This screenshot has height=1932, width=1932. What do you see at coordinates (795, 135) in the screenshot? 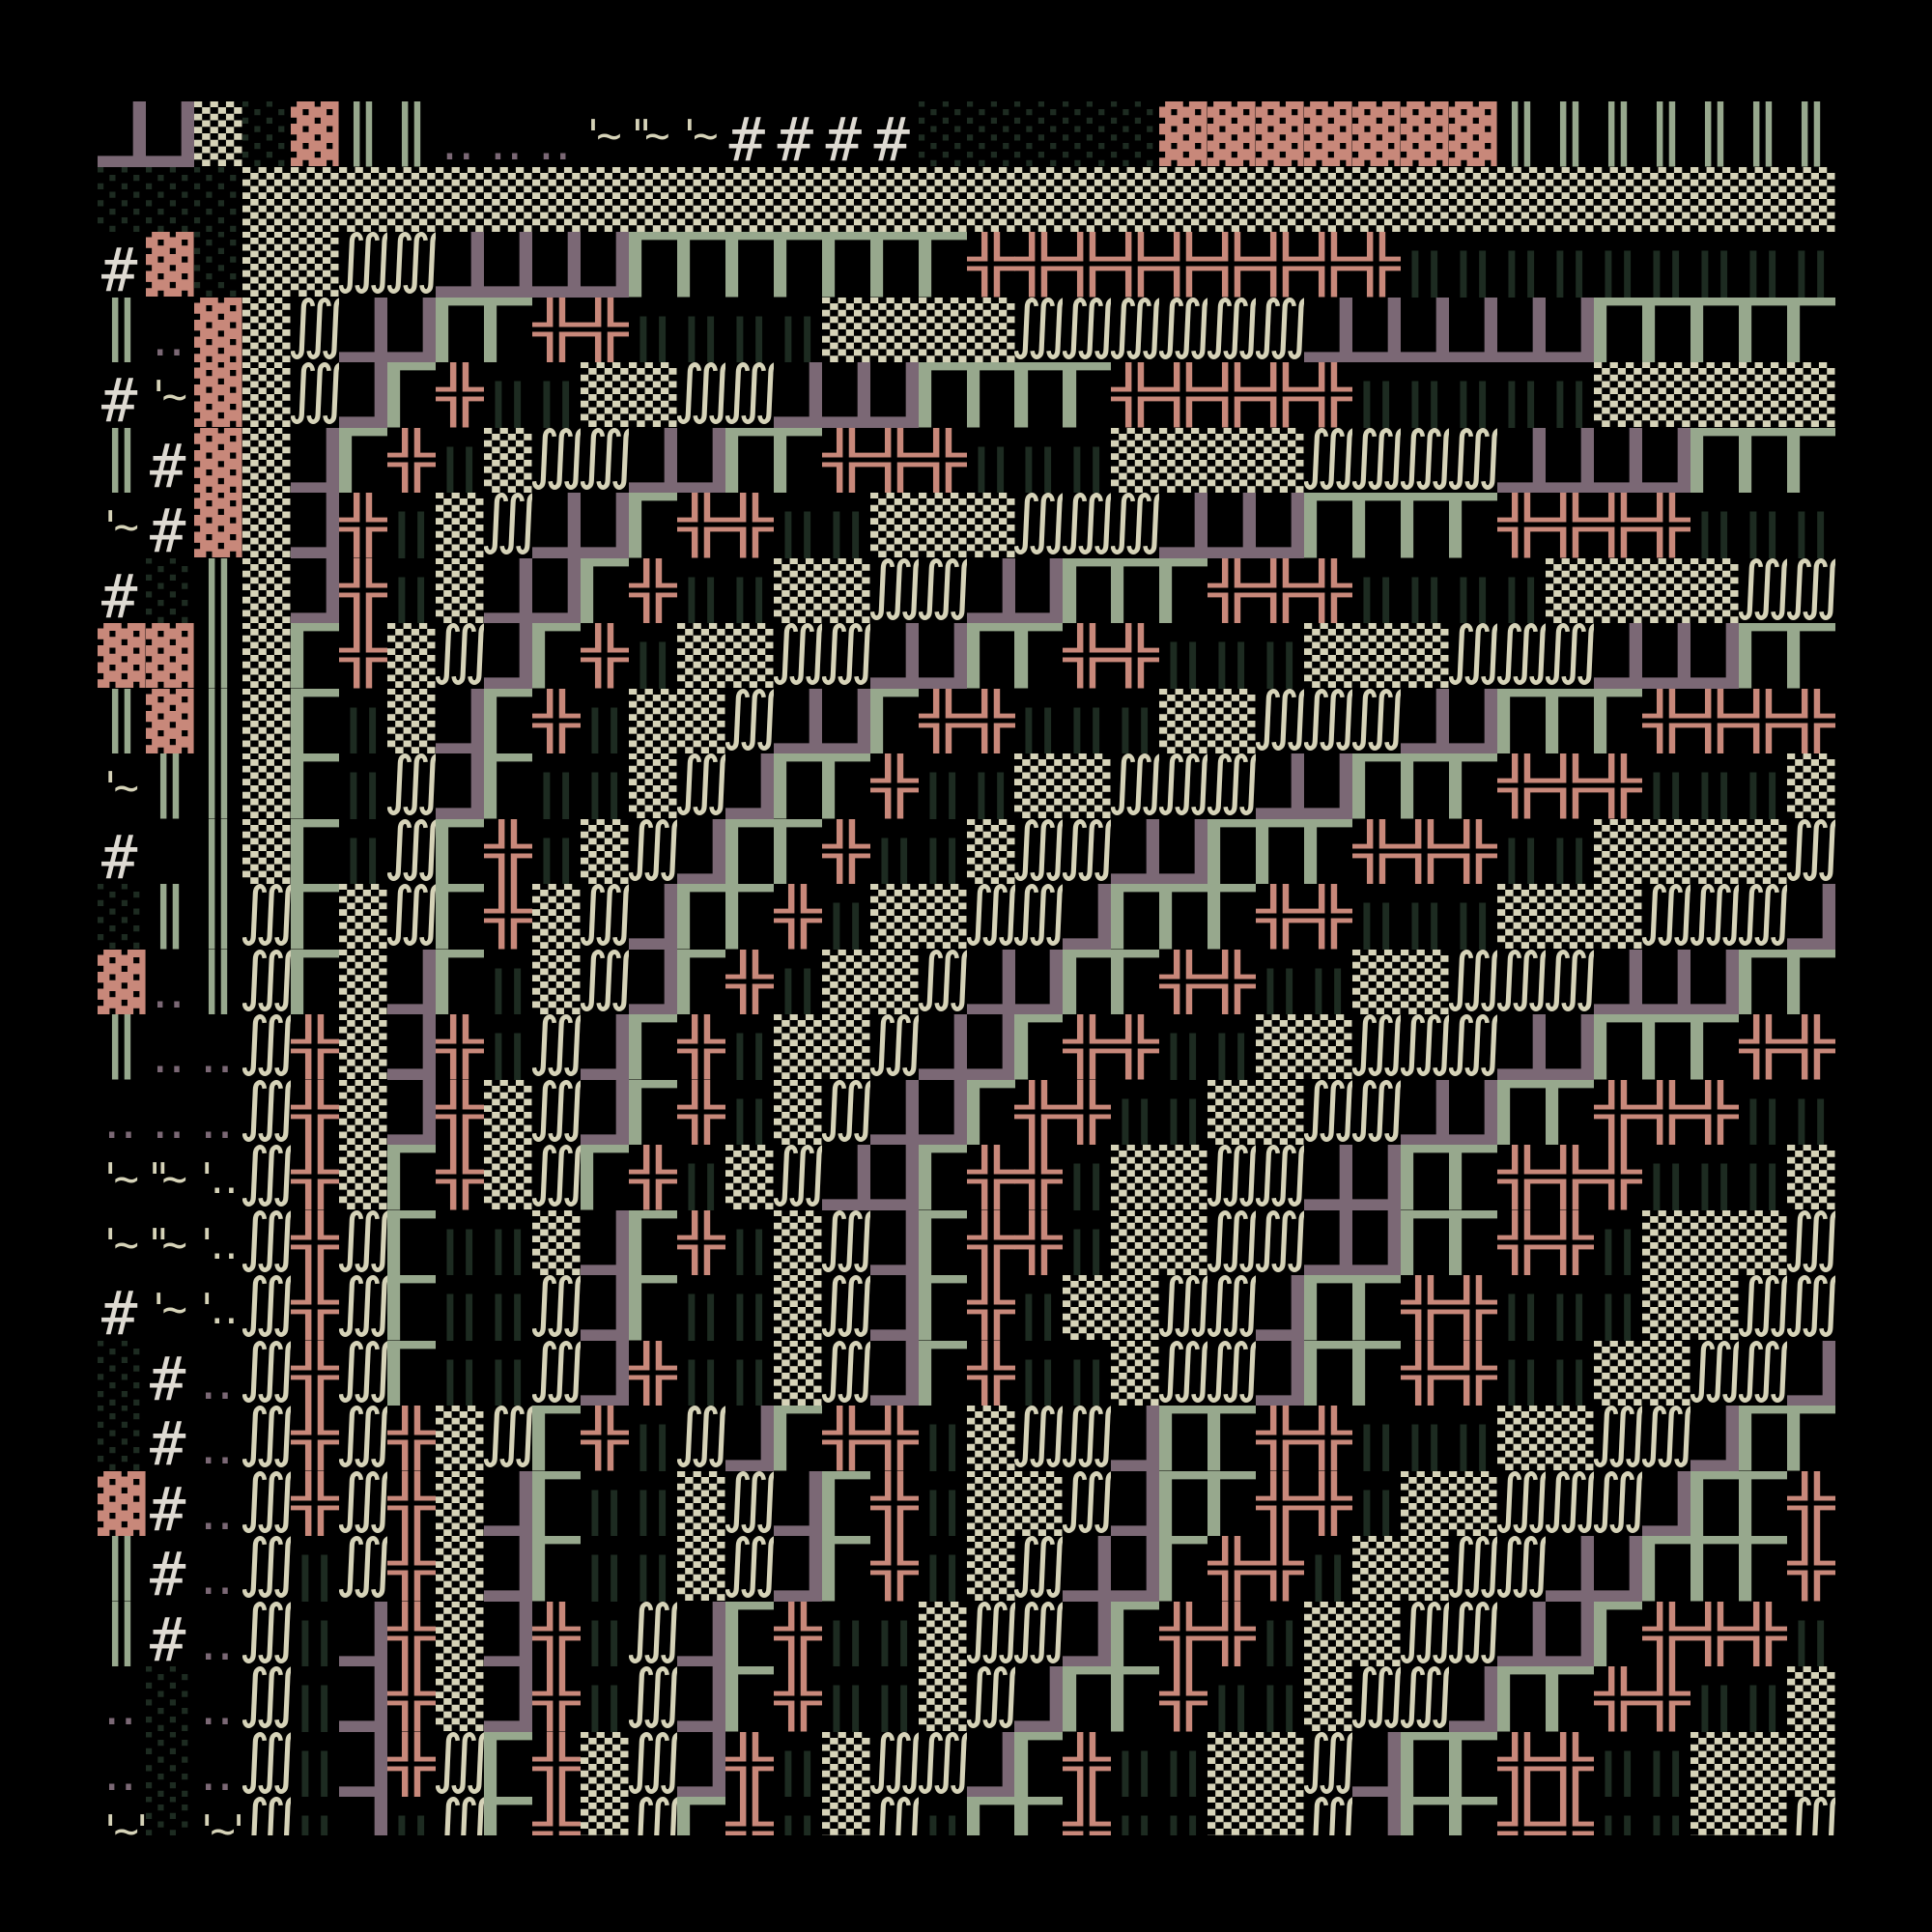
I see `hash-glyph: #` at bounding box center [795, 135].